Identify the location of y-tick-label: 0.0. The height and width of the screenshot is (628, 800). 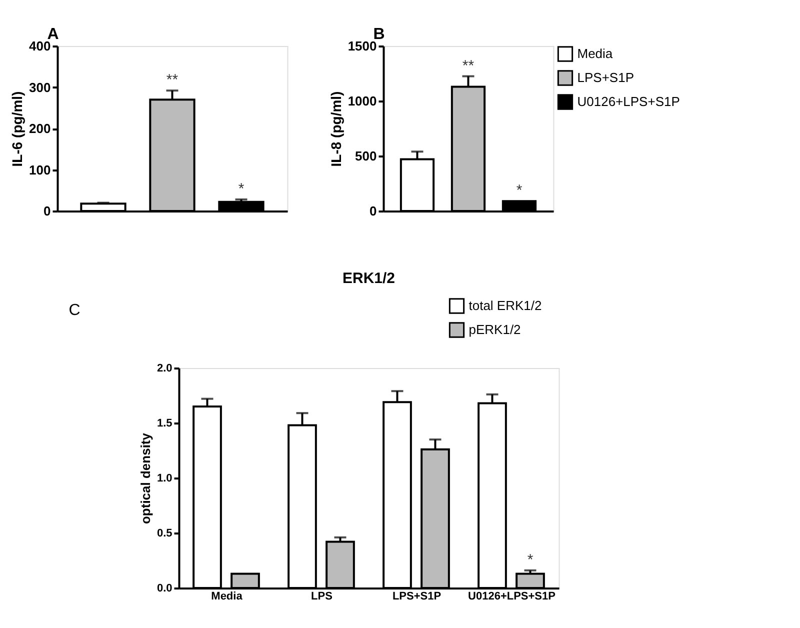
(164, 588).